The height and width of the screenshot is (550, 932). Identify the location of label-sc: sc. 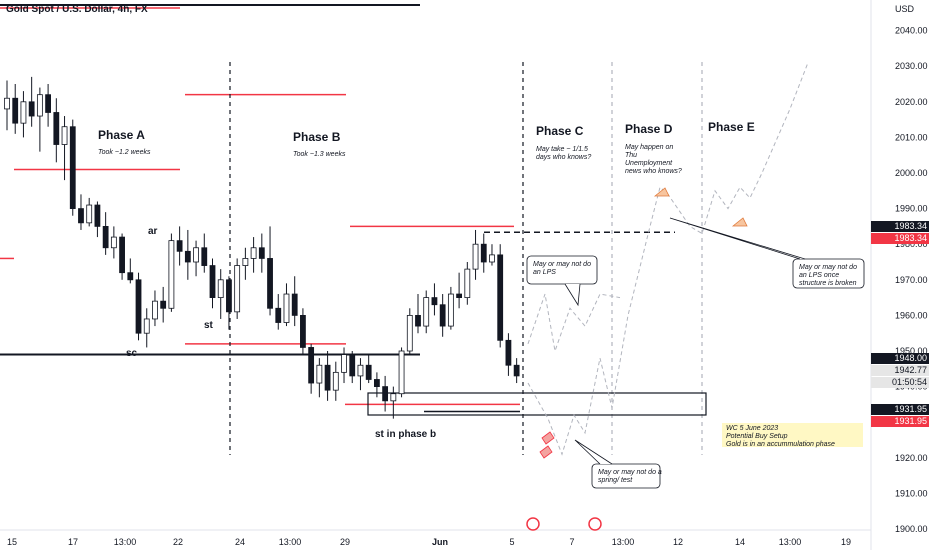
(132, 353).